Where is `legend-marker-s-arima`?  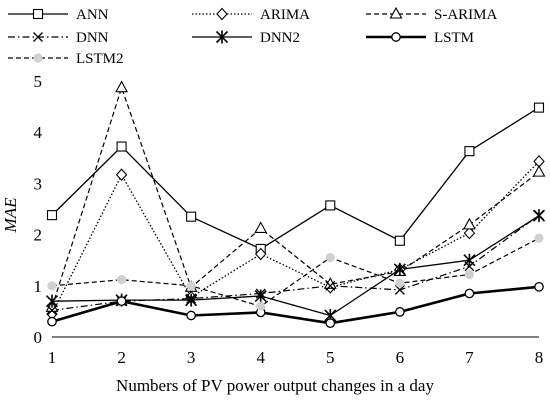 legend-marker-s-arima is located at coordinates (396, 12).